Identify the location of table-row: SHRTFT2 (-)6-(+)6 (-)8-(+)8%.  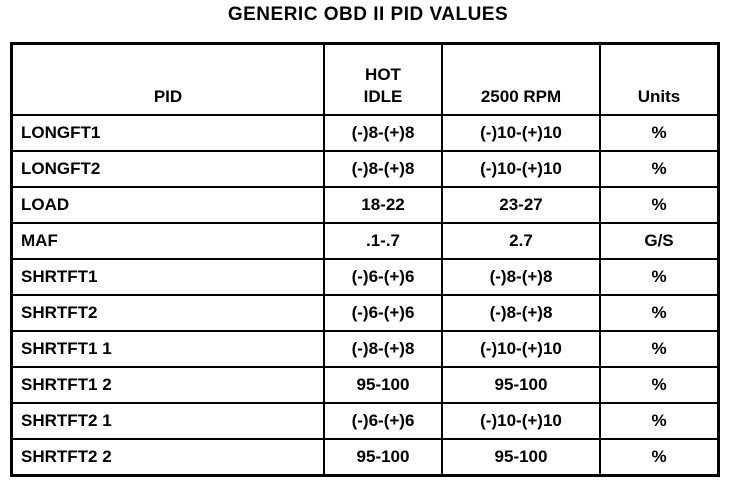
(365, 313).